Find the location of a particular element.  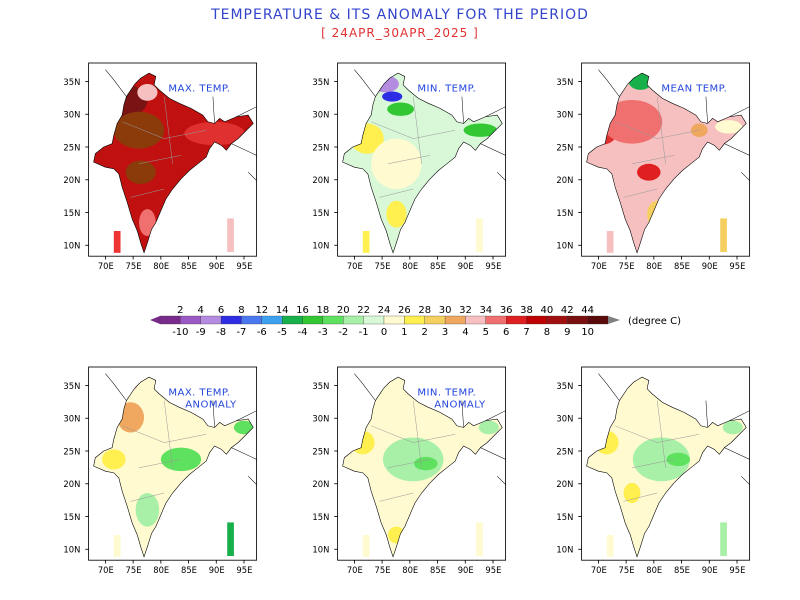

legend-anomaly-label: 4 is located at coordinates (465, 332).